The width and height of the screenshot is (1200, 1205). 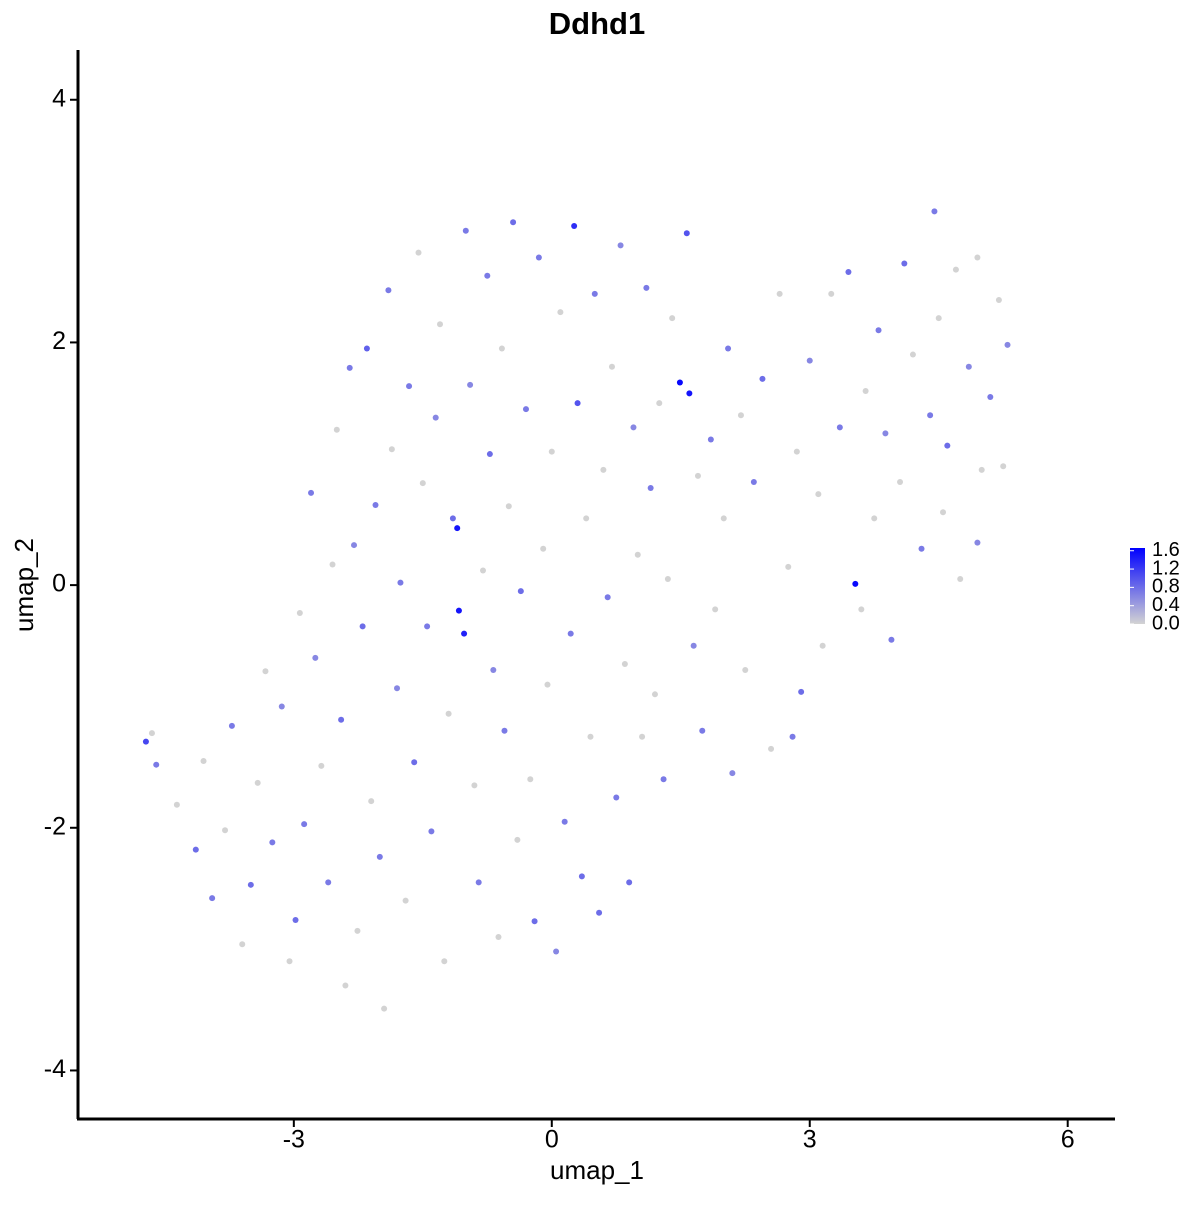 What do you see at coordinates (55, 826) in the screenshot?
I see `y-tick-label: -2` at bounding box center [55, 826].